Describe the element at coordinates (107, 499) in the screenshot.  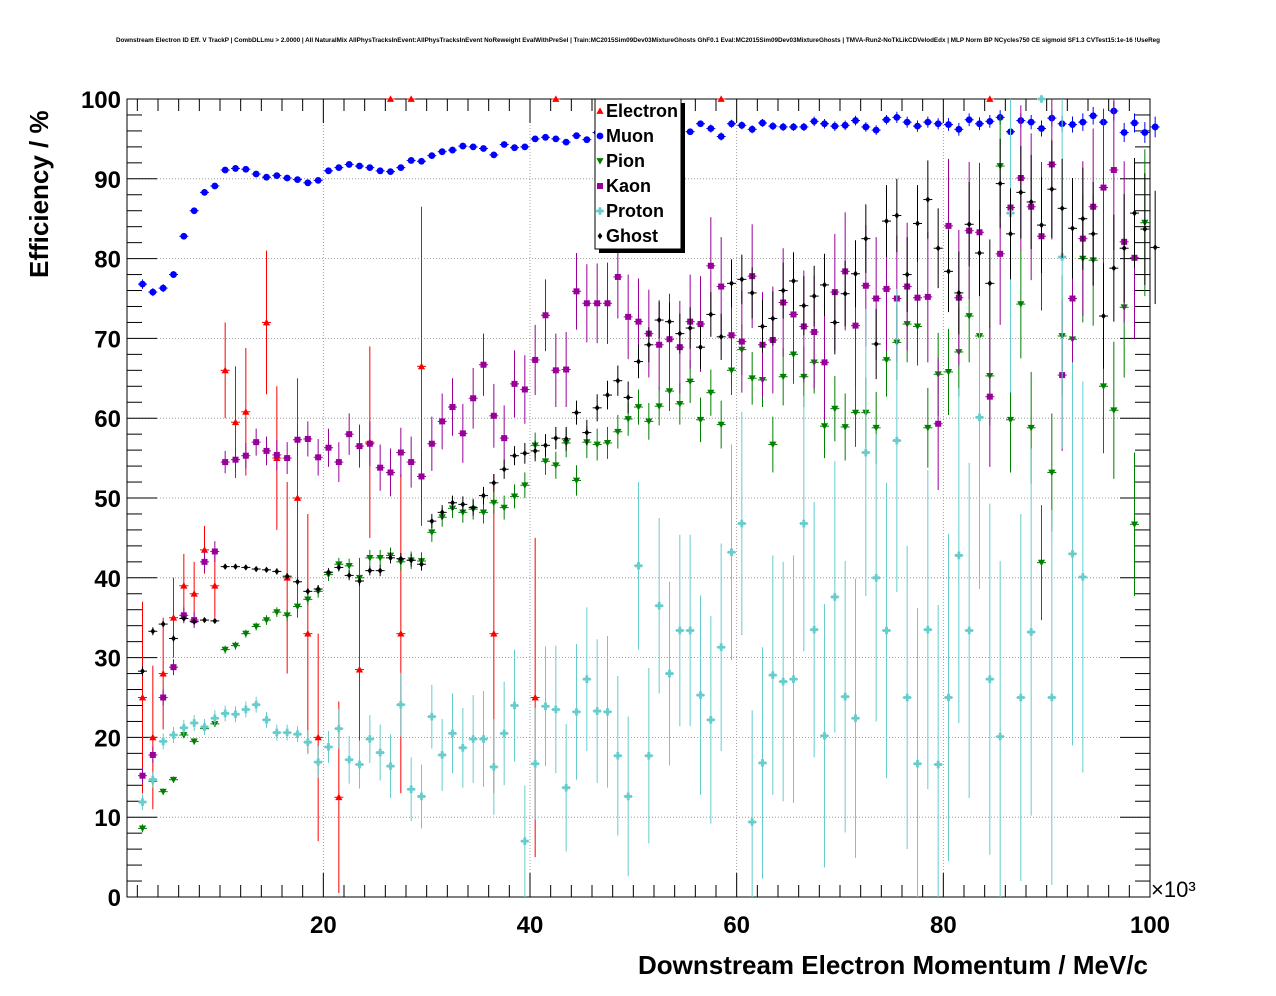
I see `y-tick-label: 50` at that location.